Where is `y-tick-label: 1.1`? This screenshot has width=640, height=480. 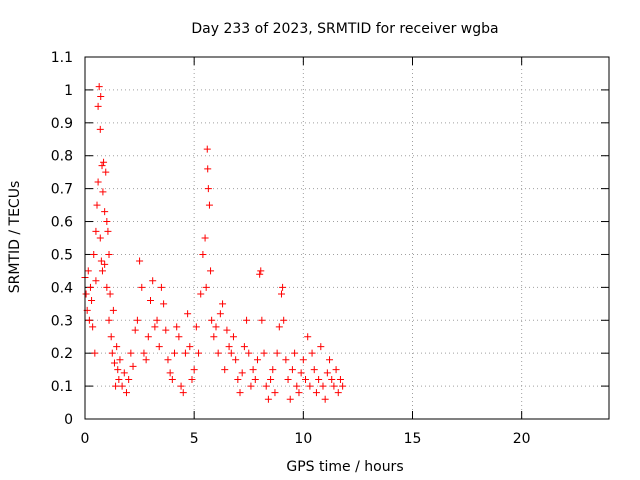 y-tick-label: 1.1 is located at coordinates (62, 58).